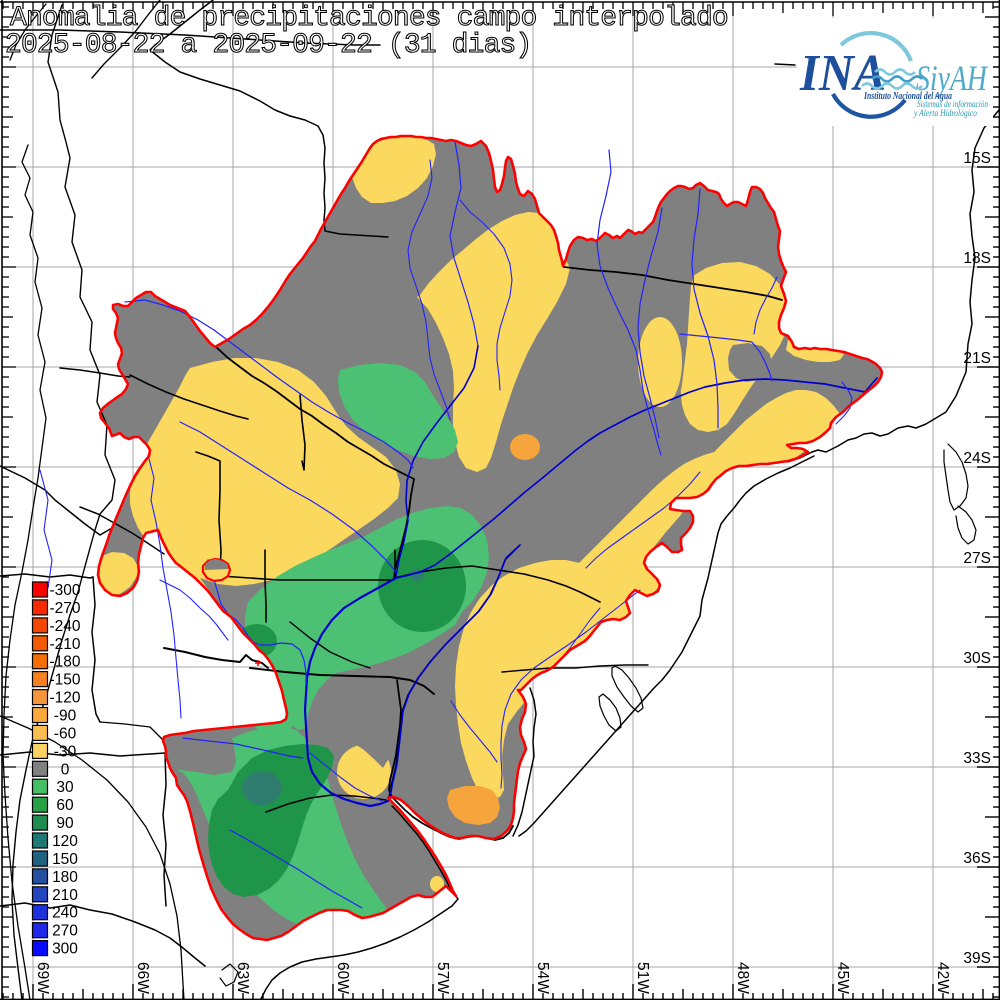  Describe the element at coordinates (977, 958) in the screenshot. I see `svg-text: 39S` at that location.